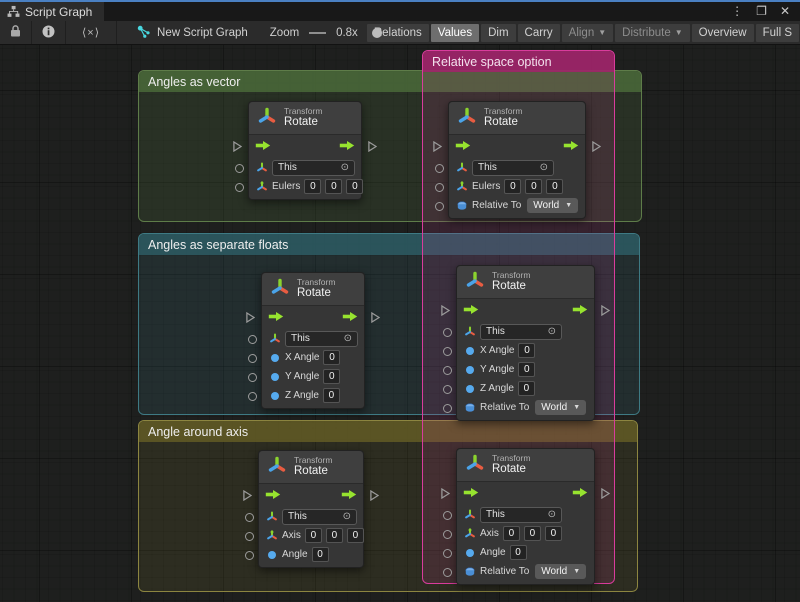 This screenshot has height=602, width=800. What do you see at coordinates (389, 244) in the screenshot?
I see `group-header: Angles as separate floats` at bounding box center [389, 244].